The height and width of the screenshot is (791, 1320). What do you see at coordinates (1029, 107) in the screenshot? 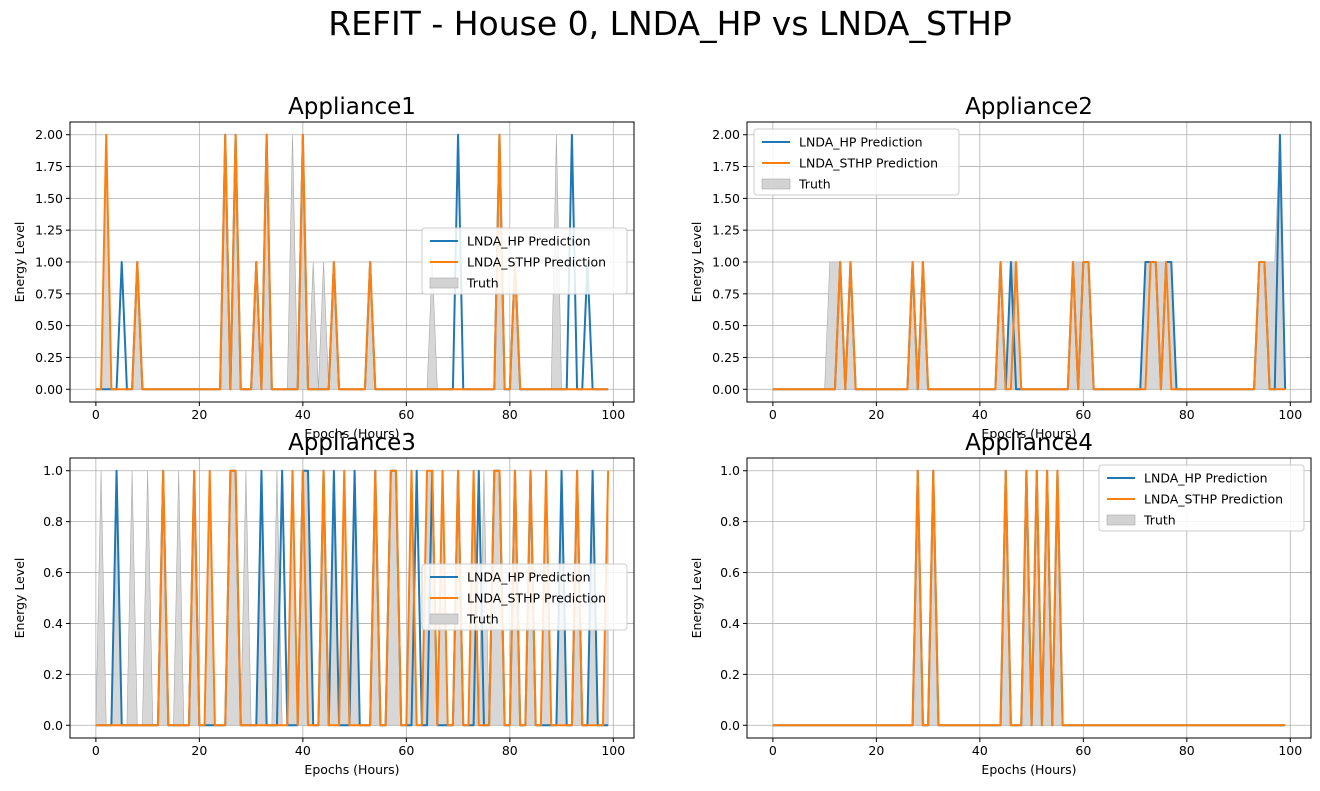
I see `subplot-title: Appliance2` at bounding box center [1029, 107].